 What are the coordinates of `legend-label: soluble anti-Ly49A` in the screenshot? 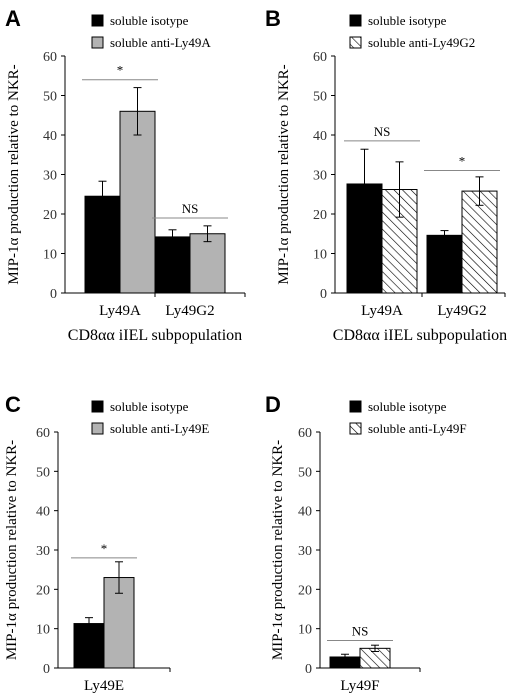 It's located at (160, 42).